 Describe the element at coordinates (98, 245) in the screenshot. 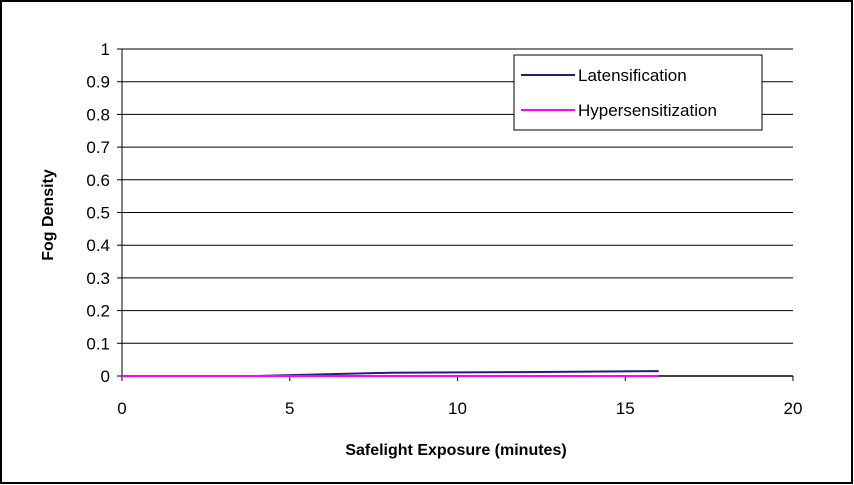

I see `y-tick-label: 0.4` at that location.